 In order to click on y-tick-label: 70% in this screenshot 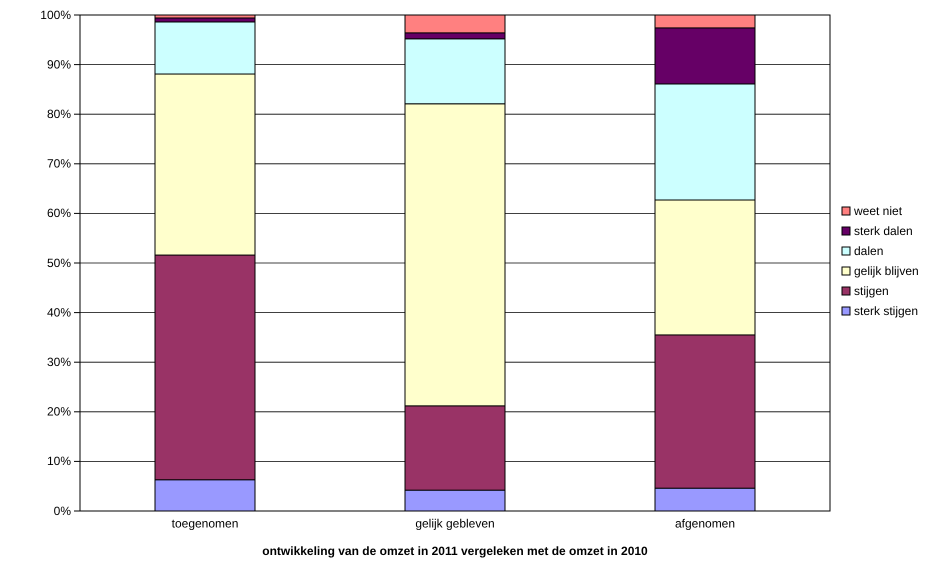, I will do `click(59, 163)`.